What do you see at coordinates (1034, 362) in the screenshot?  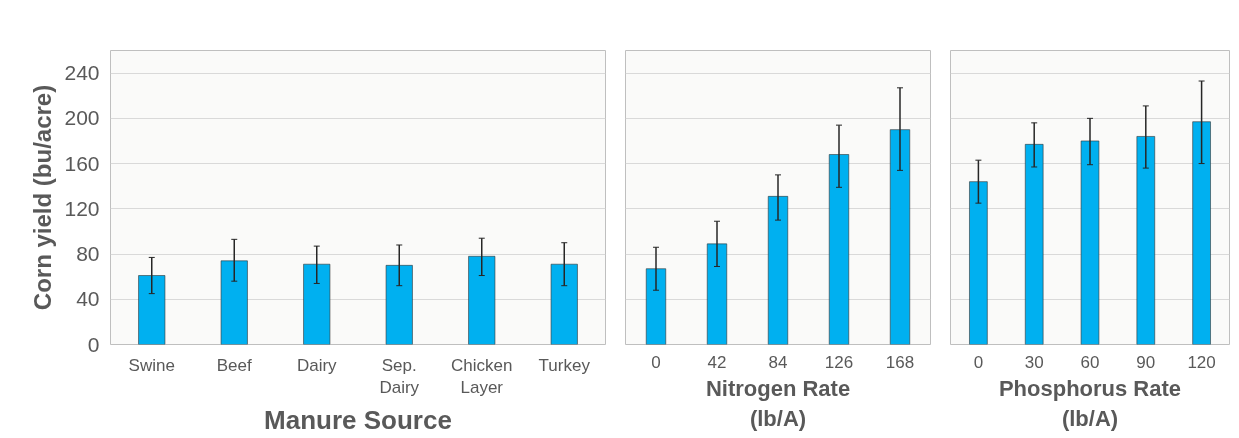 I see `x-tick-label: 30` at bounding box center [1034, 362].